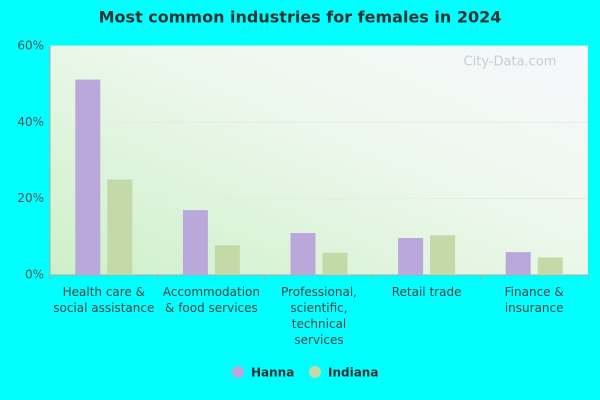  I want to click on x-tick-label: Health care & social assistance, so click(104, 300).